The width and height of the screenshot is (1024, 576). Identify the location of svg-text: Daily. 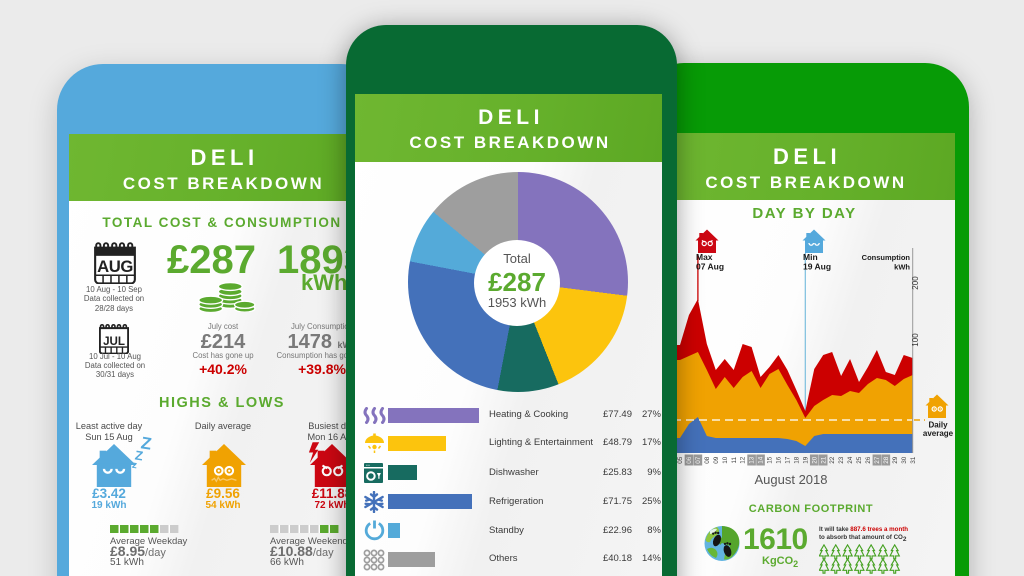
(938, 425).